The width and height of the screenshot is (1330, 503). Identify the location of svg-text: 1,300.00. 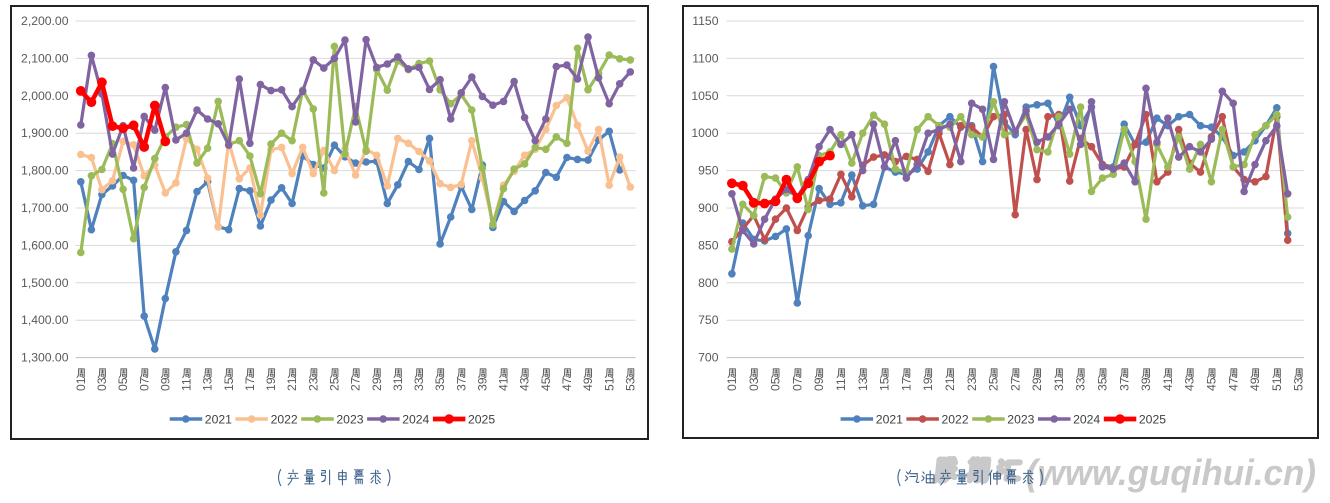
(45, 358).